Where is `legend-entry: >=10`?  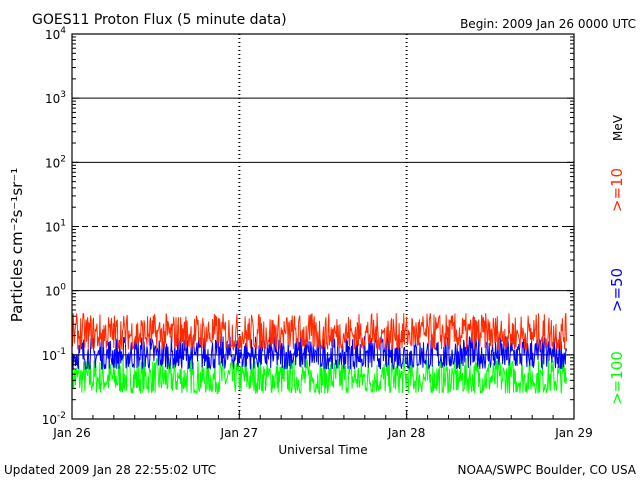 legend-entry: >=10 is located at coordinates (617, 190).